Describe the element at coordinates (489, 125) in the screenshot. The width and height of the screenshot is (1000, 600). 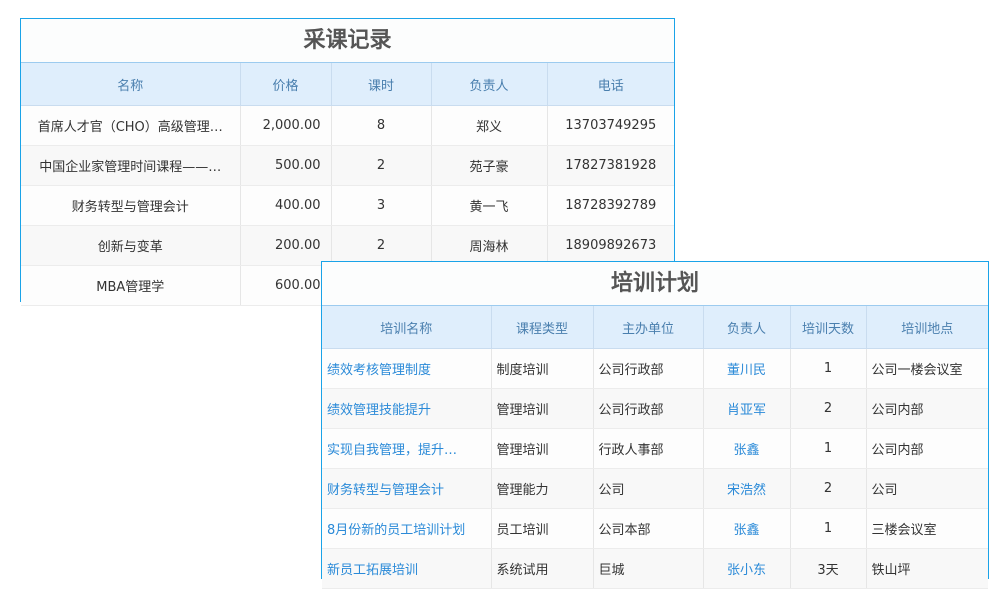
I see `table-cell: 郑义` at that location.